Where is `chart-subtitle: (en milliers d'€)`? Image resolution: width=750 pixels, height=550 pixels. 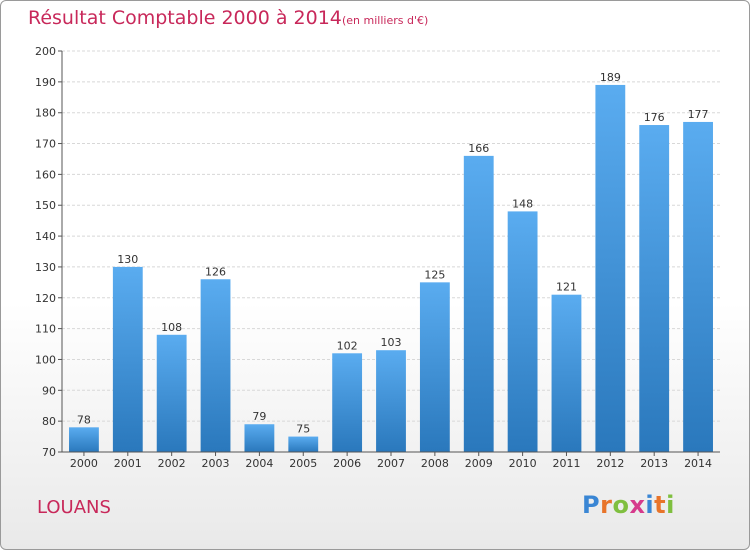
chart-subtitle: (en milliers d'€) is located at coordinates (385, 20).